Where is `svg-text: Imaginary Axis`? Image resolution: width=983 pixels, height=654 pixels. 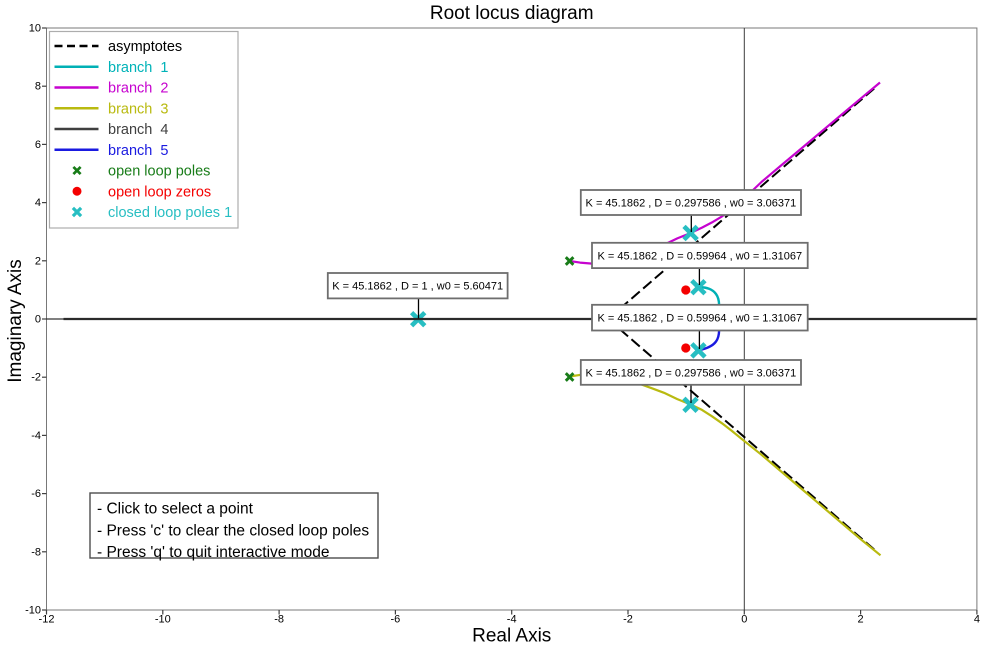
svg-text: Imaginary Axis is located at coordinates (15, 321).